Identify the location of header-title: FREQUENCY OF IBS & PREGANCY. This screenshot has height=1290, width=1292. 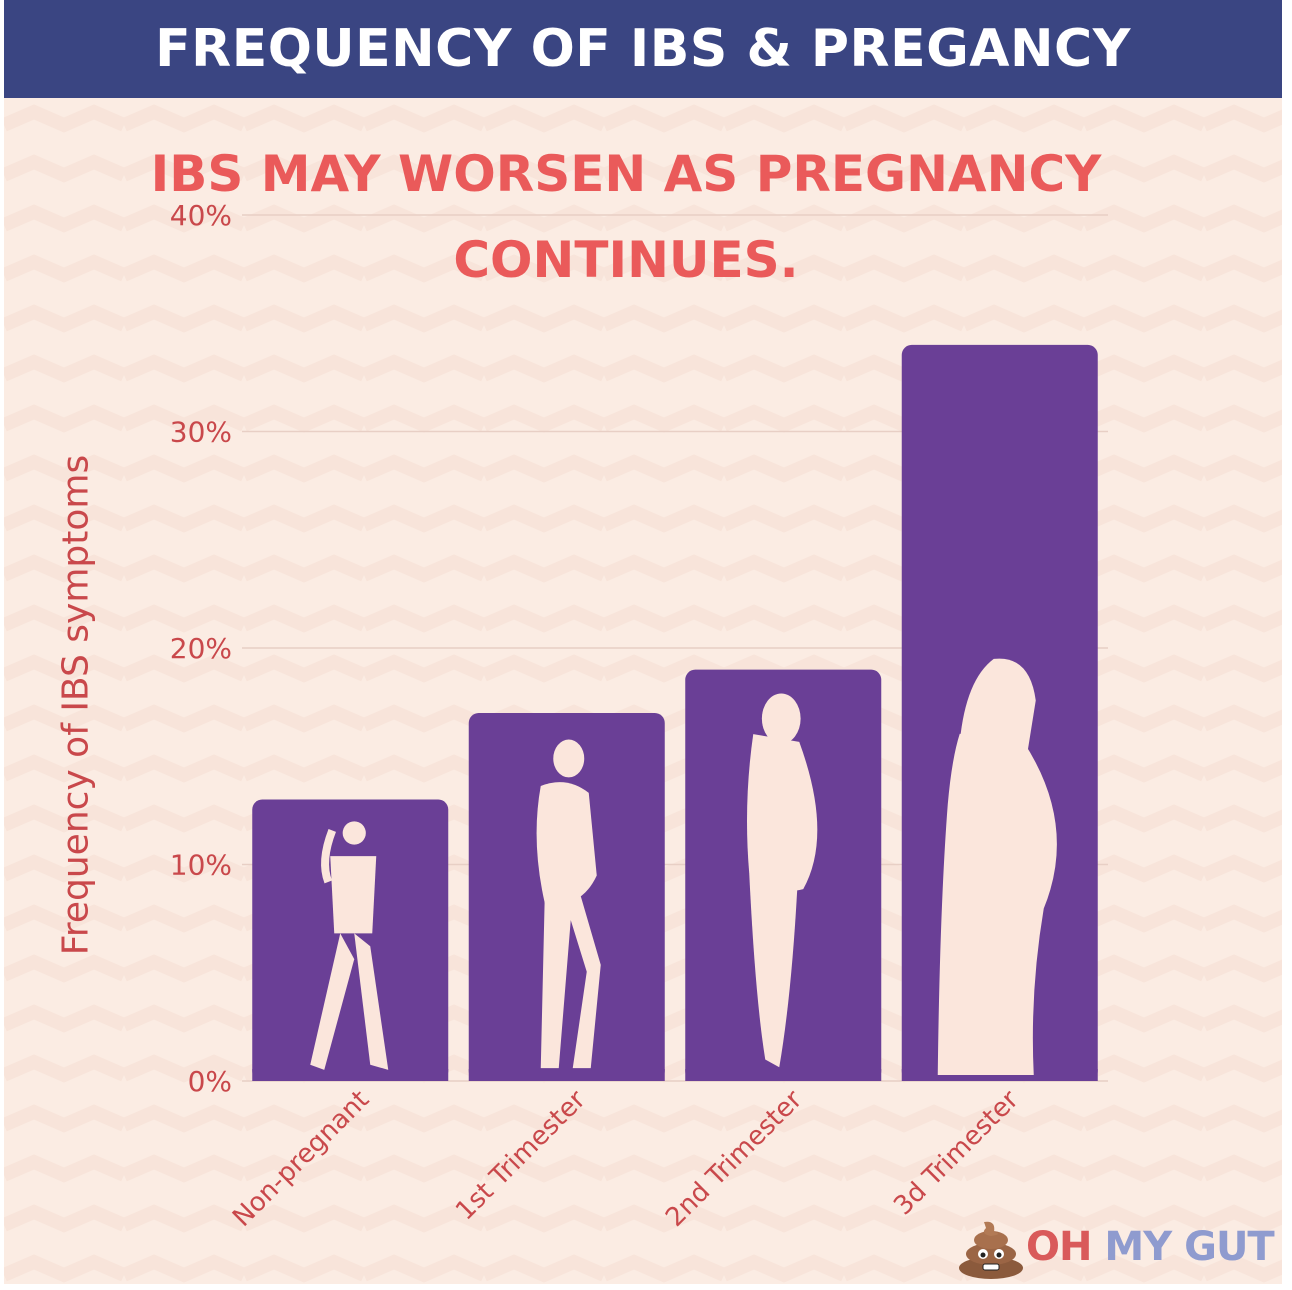
(643, 49).